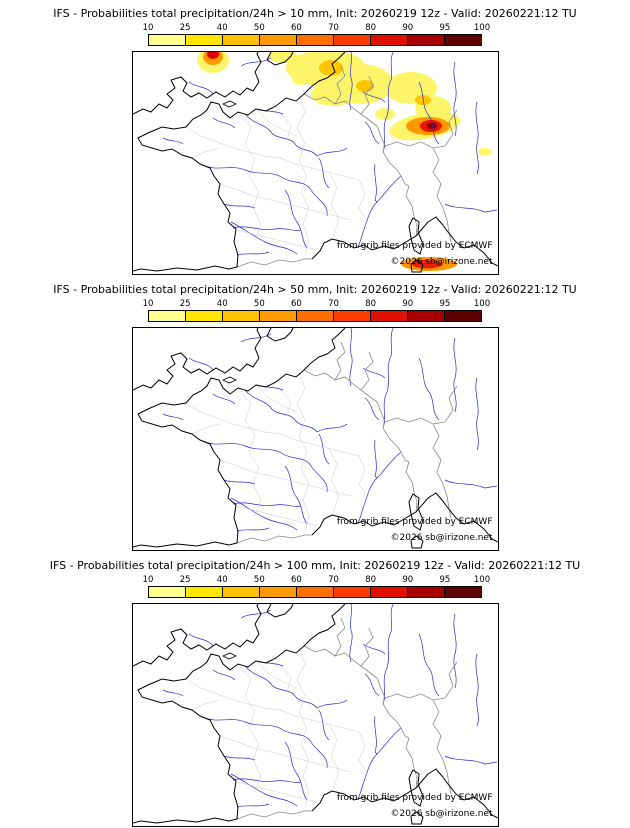  Describe the element at coordinates (344, 161) in the screenshot. I see `precip-overlay` at that location.